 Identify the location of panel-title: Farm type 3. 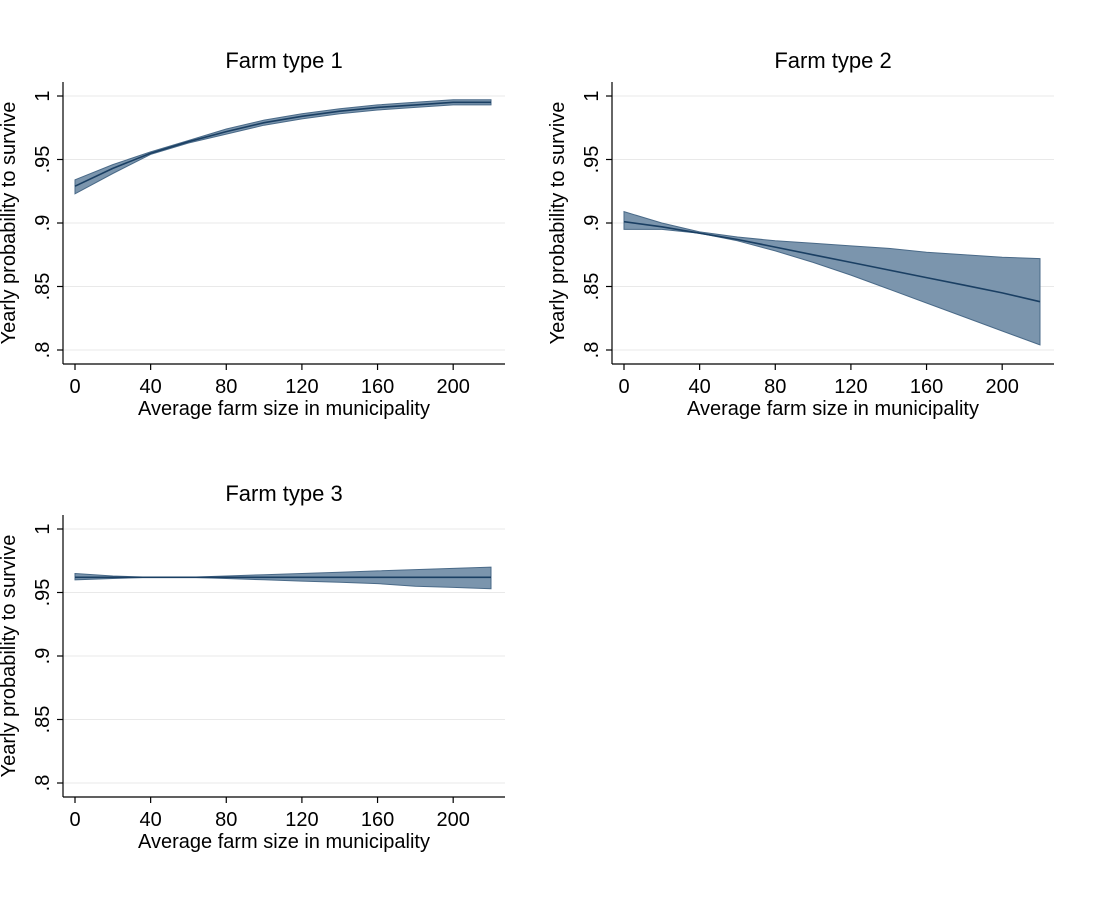
(283, 493).